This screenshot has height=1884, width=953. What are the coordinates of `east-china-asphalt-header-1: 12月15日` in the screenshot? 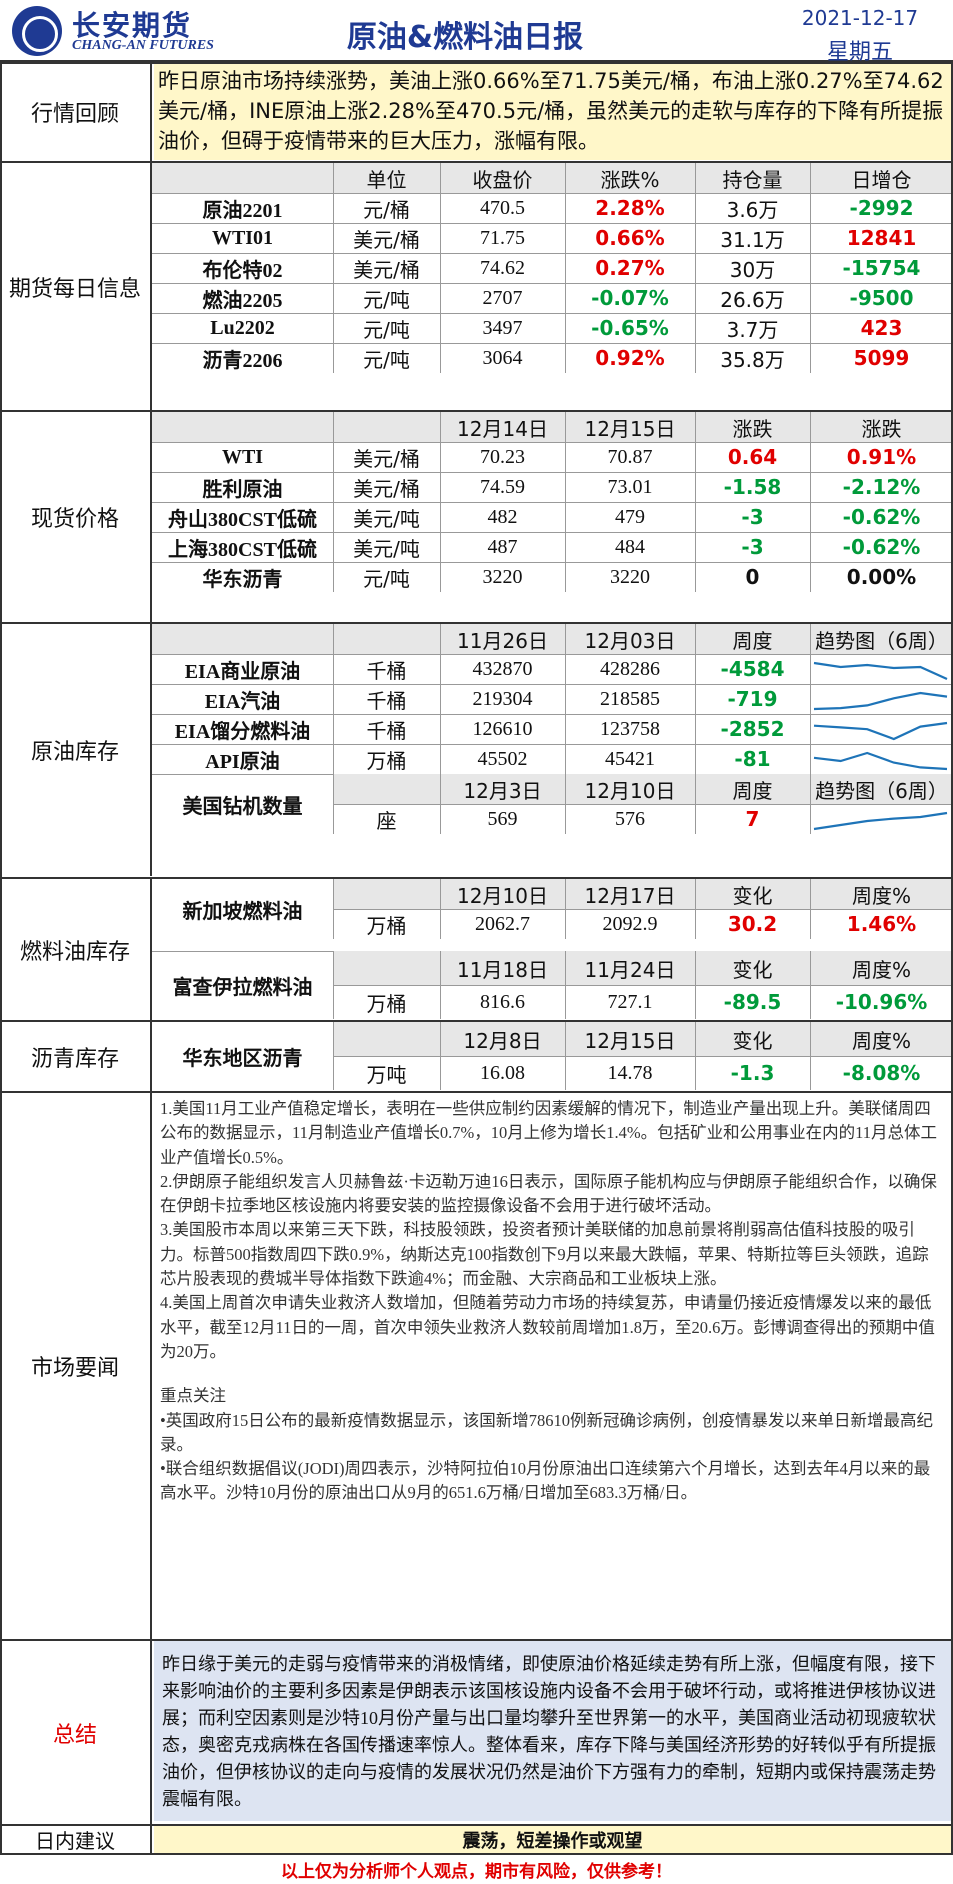 It's located at (630, 1040).